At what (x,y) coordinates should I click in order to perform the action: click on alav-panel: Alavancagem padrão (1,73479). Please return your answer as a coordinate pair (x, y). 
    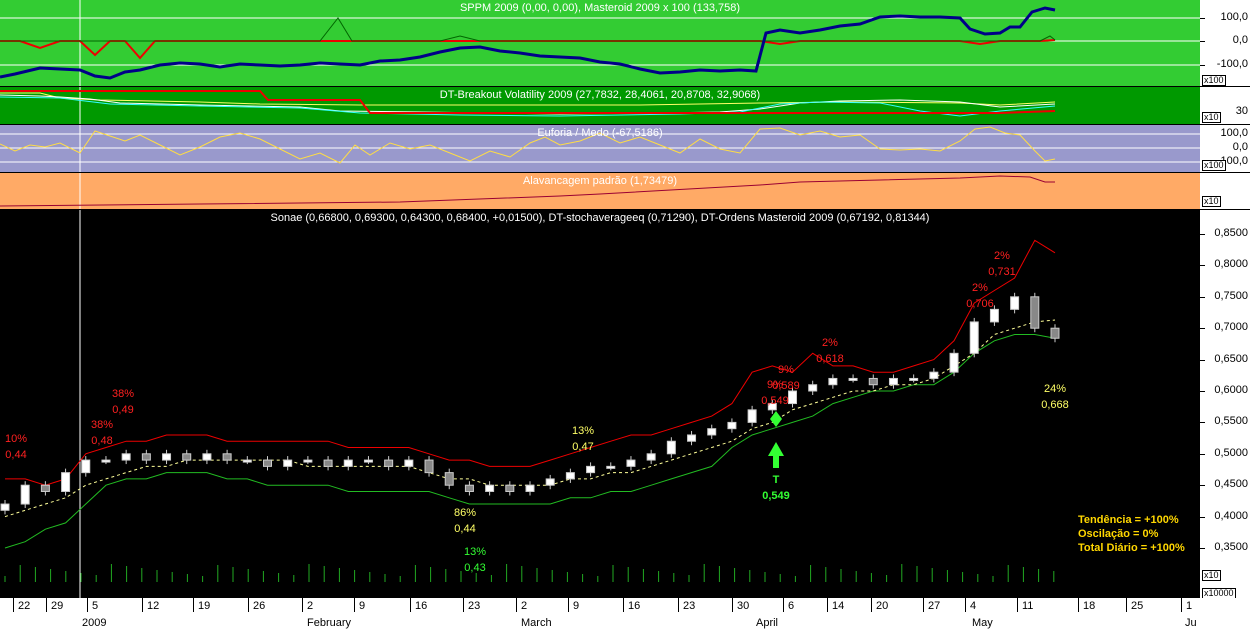
    Looking at the image, I should click on (600, 191).